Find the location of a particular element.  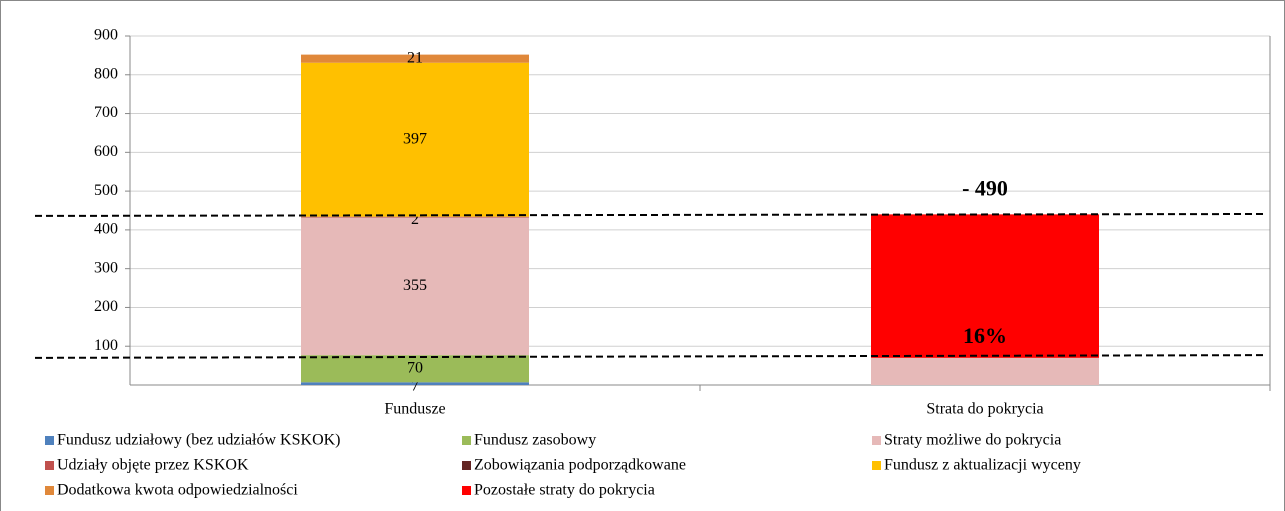

legend-label: Dodatkowa kwota odpowiedzialności is located at coordinates (177, 490).